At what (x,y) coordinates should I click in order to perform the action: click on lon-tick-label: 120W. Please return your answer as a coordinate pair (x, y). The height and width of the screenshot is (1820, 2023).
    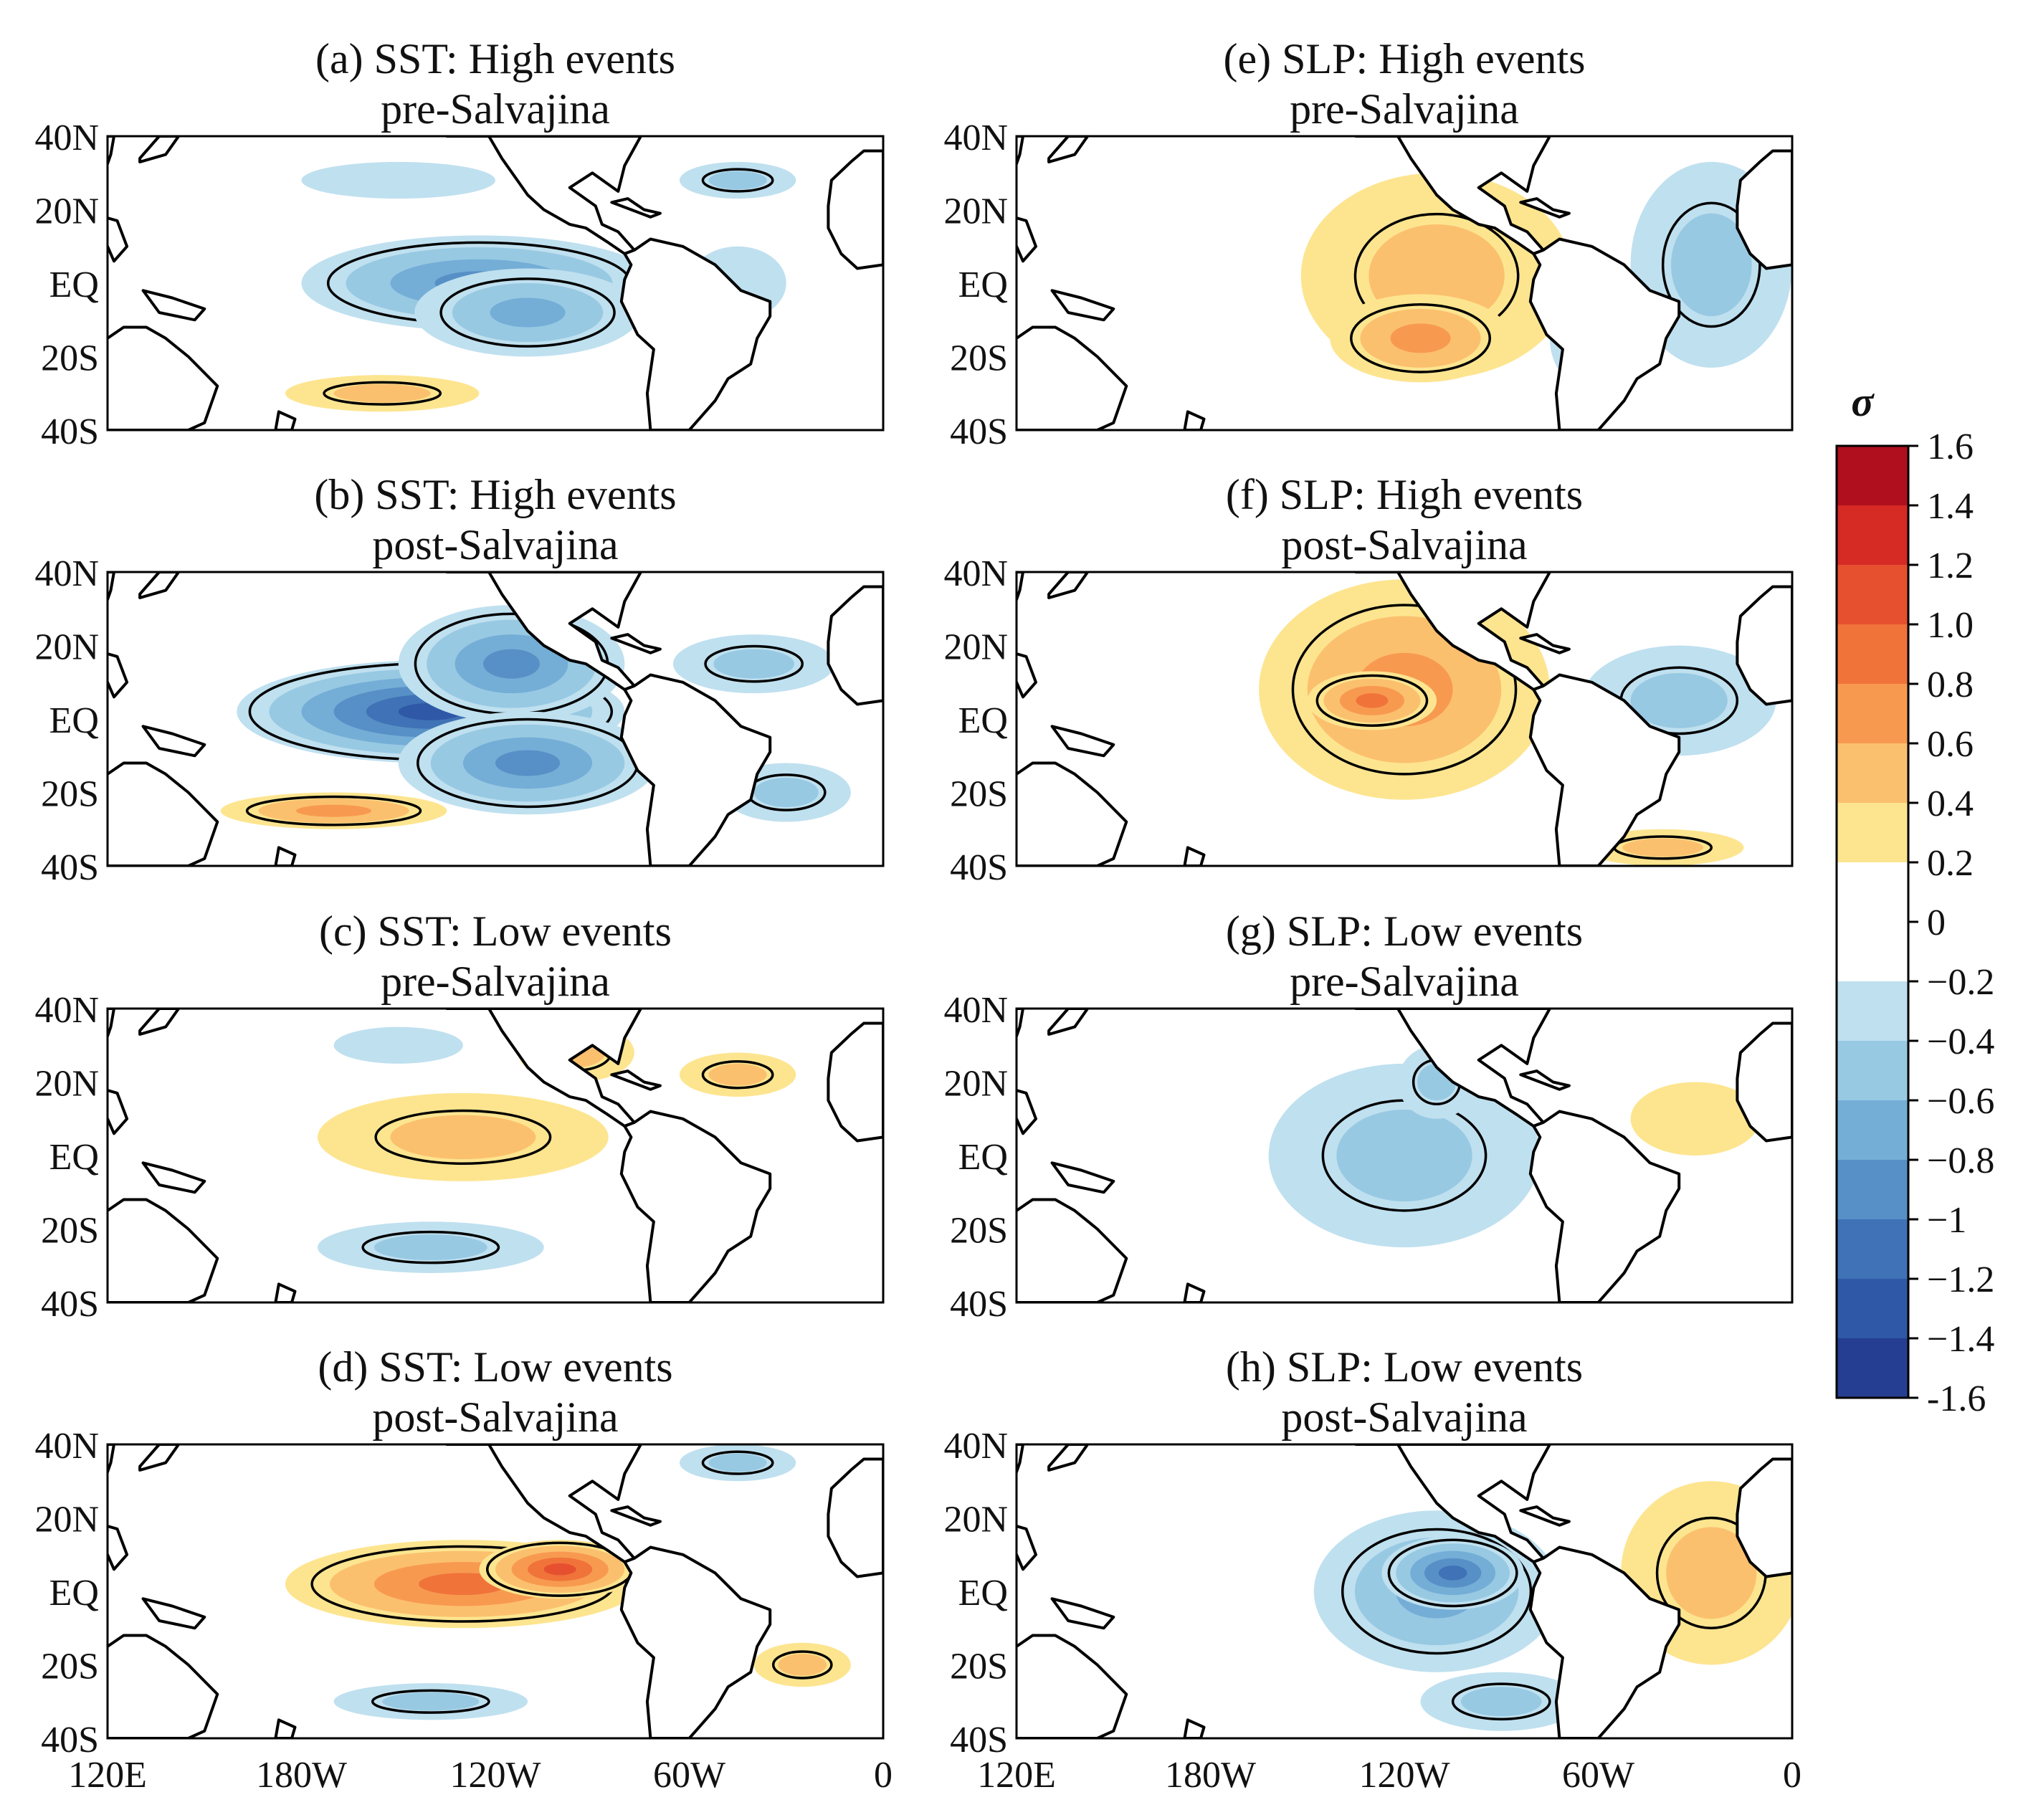
    Looking at the image, I should click on (495, 1775).